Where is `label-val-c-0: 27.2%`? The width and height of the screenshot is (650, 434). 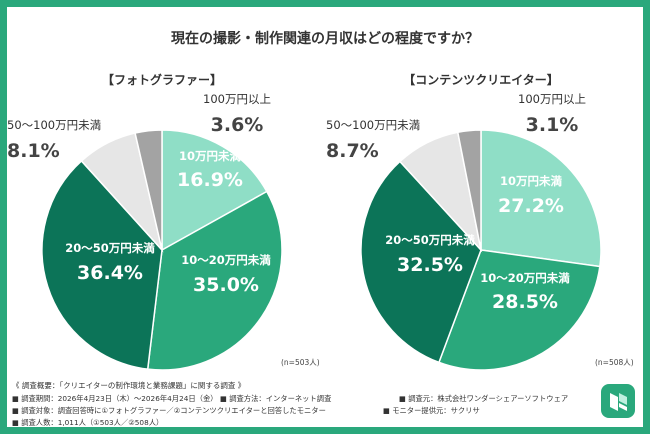 label-val-c-0: 27.2% is located at coordinates (531, 206).